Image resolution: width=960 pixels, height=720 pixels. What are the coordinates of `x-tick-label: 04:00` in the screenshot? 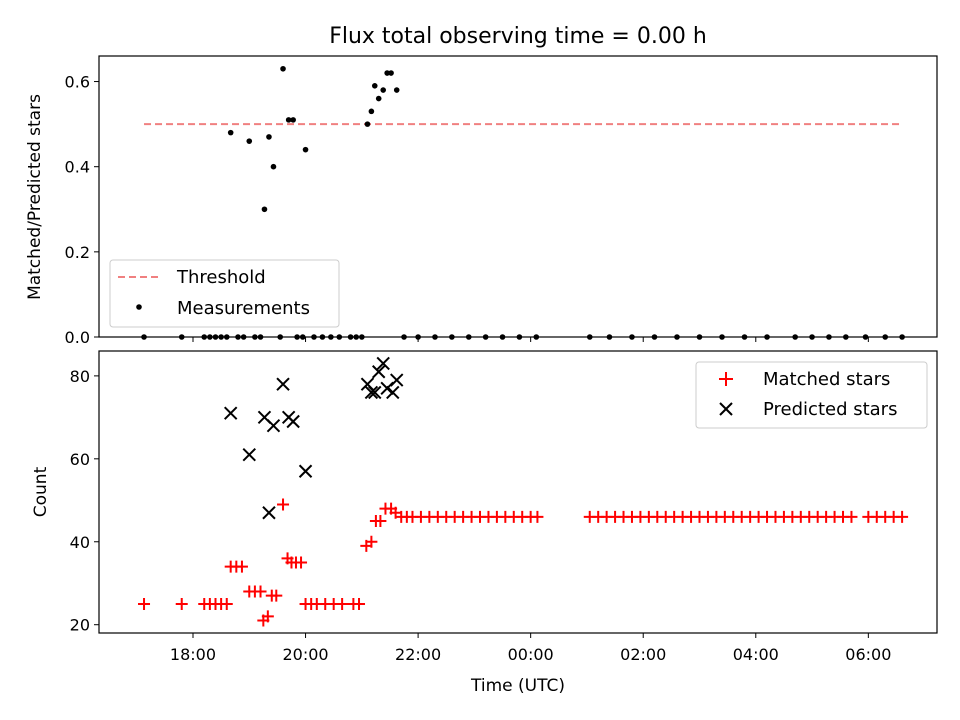 It's located at (756, 654).